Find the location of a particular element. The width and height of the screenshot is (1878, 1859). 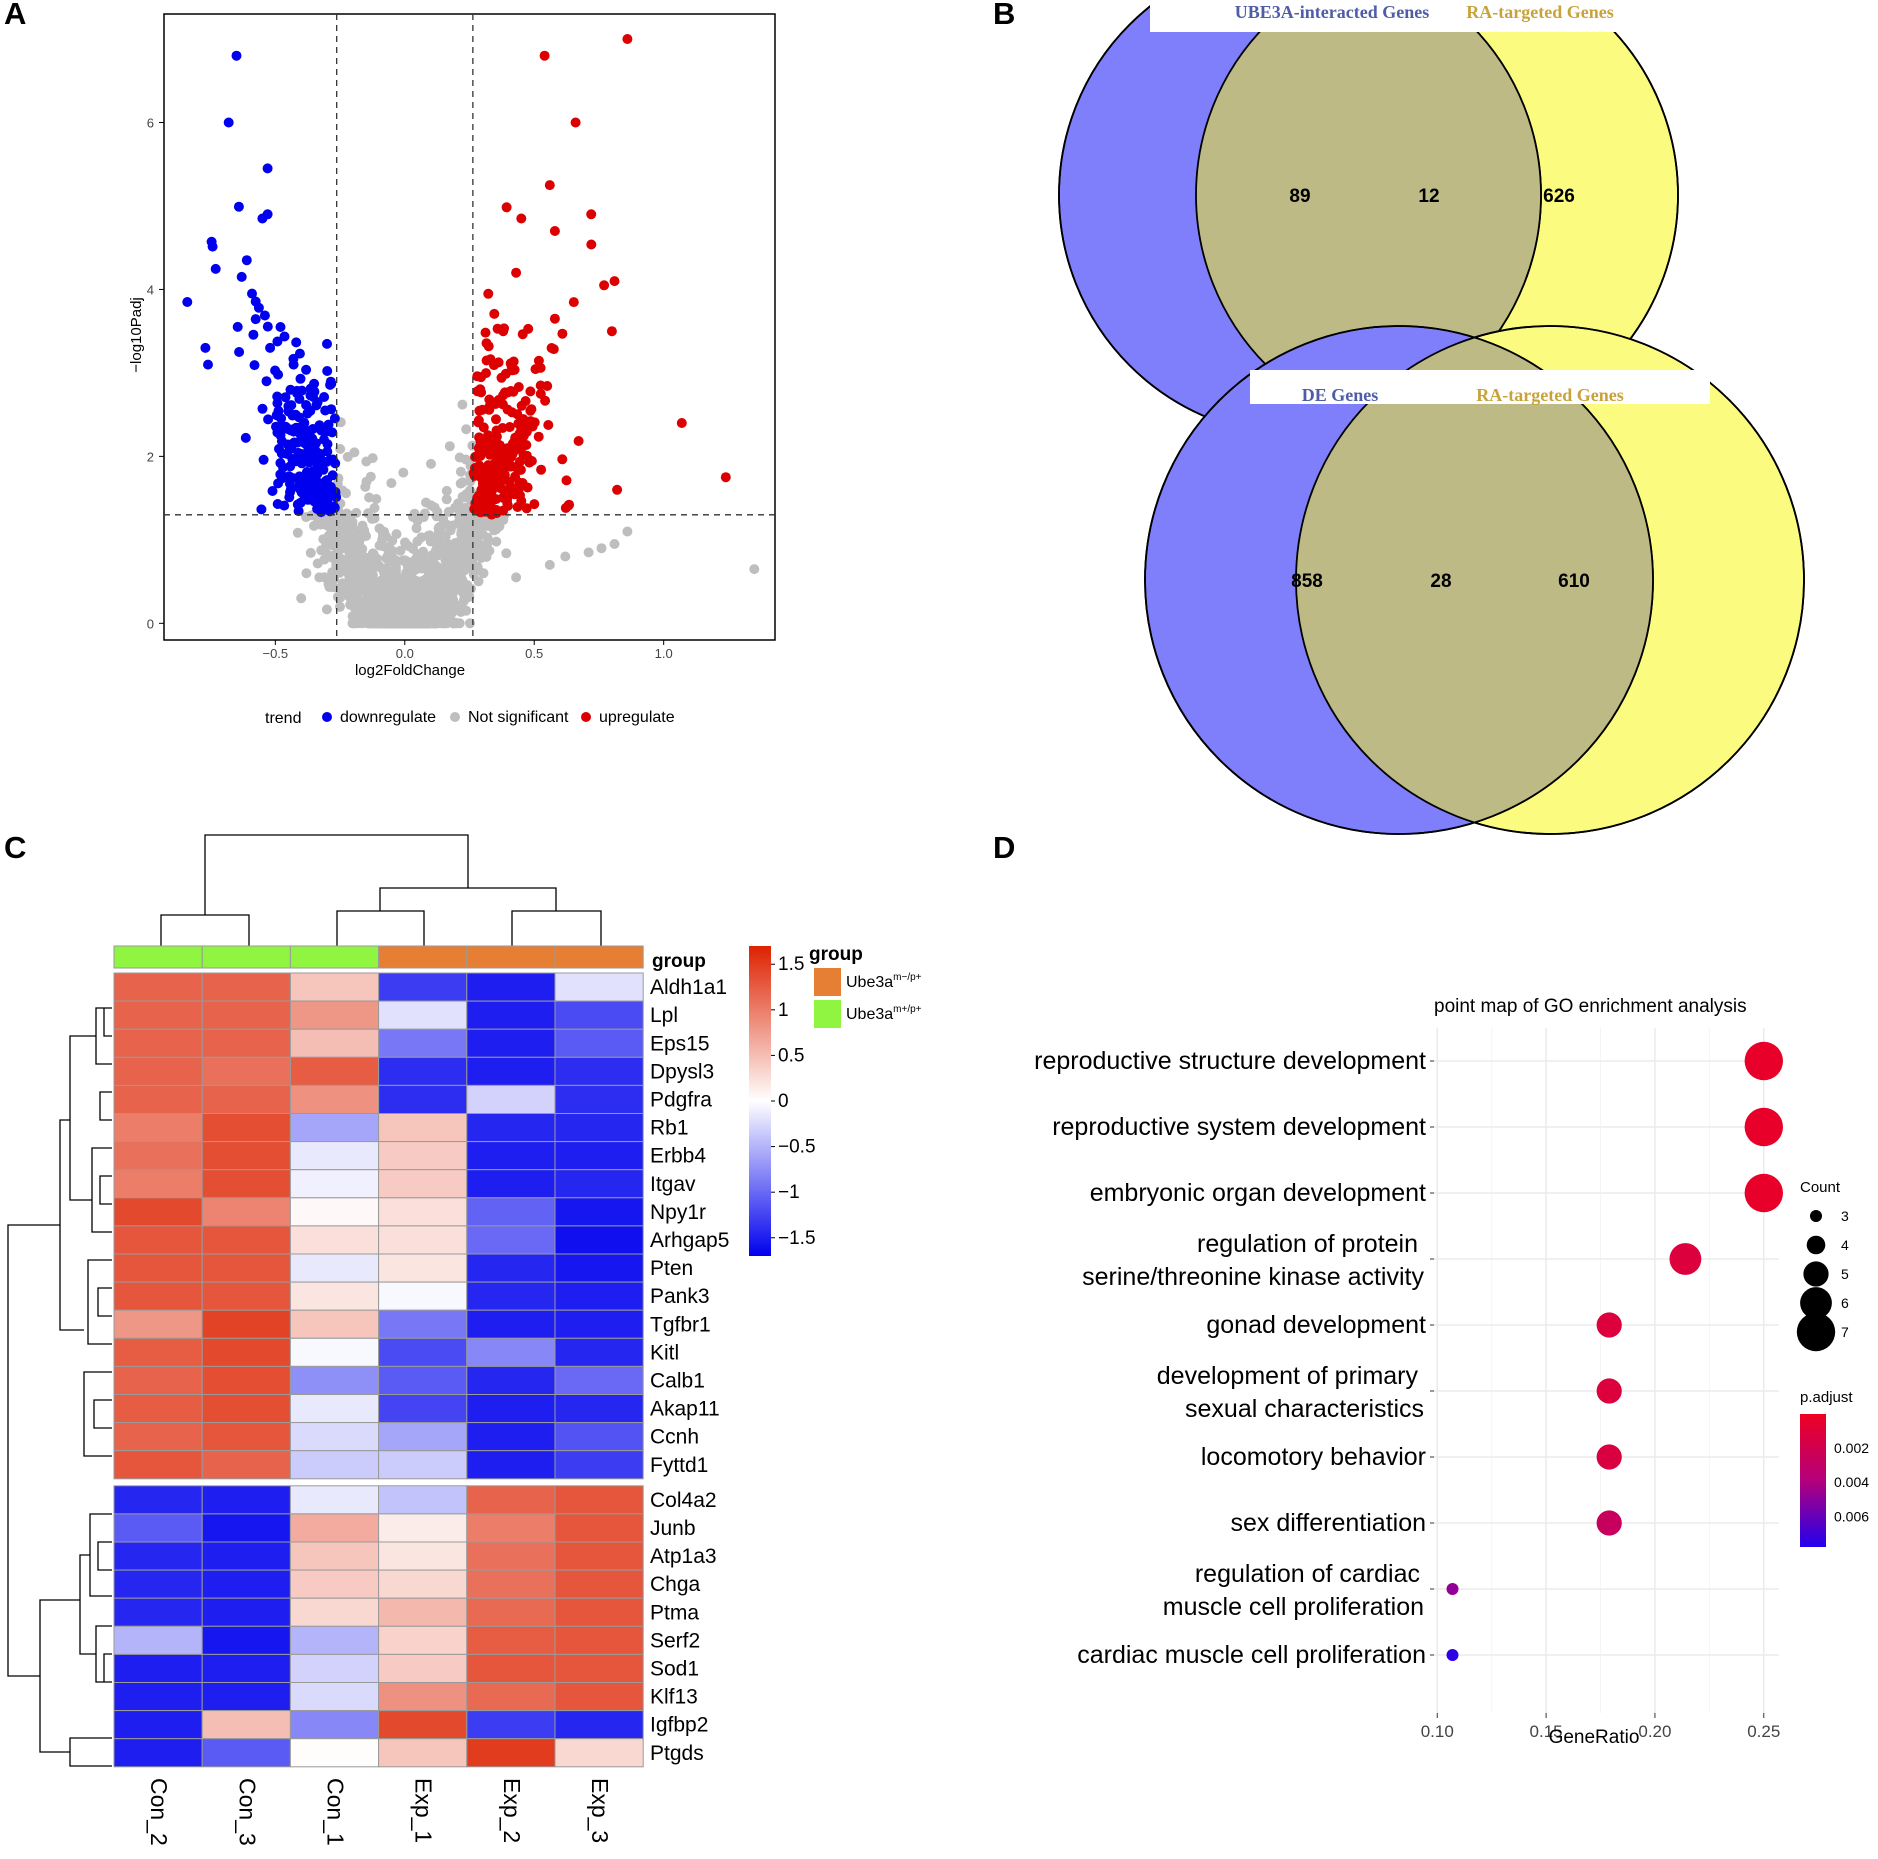

gene-point-downregulate is located at coordinates (252, 293).